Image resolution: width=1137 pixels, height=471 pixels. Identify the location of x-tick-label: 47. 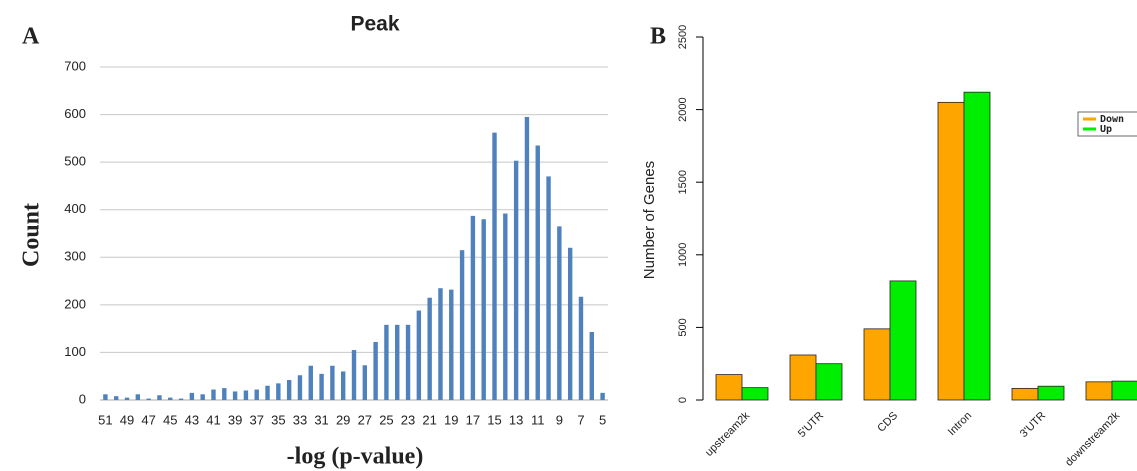
(148, 419).